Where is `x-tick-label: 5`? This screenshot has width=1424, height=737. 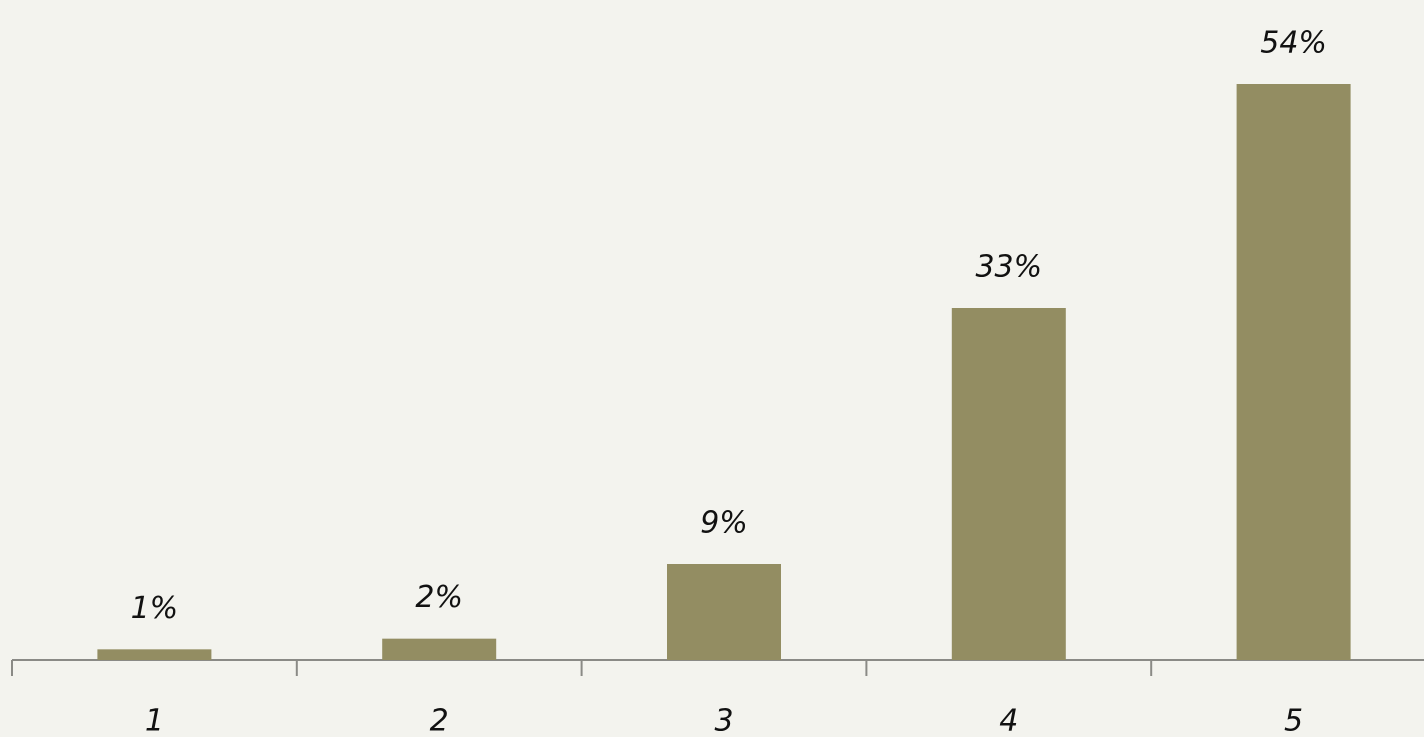
x-tick-label: 5 is located at coordinates (1293, 720).